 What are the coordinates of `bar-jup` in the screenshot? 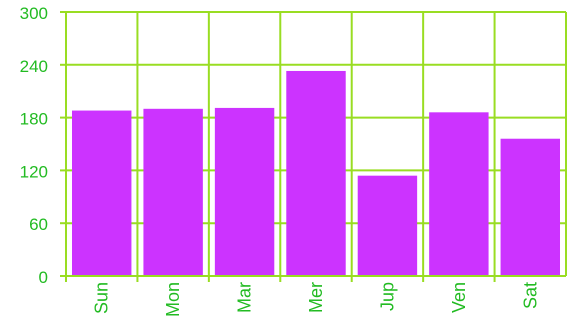 It's located at (387, 225).